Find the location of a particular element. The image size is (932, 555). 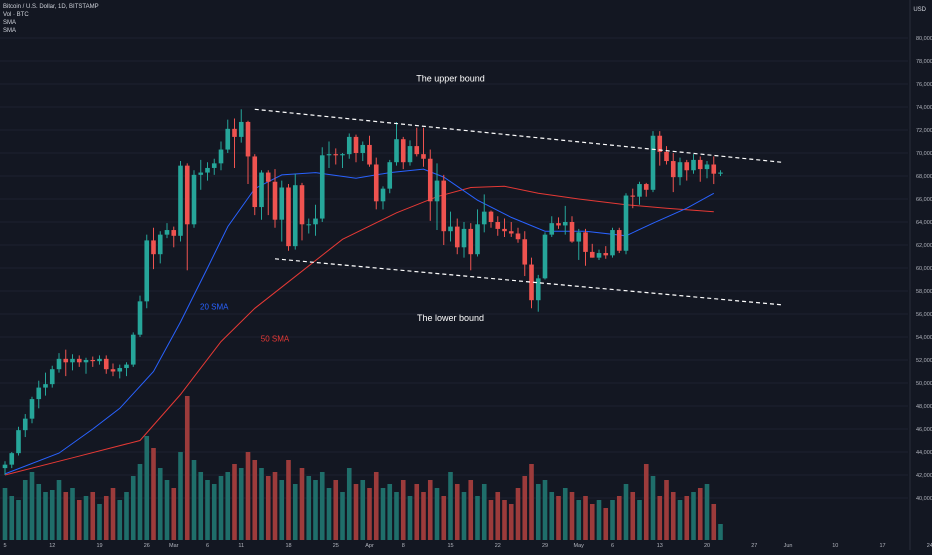

lower-bound-line is located at coordinates (528, 282).